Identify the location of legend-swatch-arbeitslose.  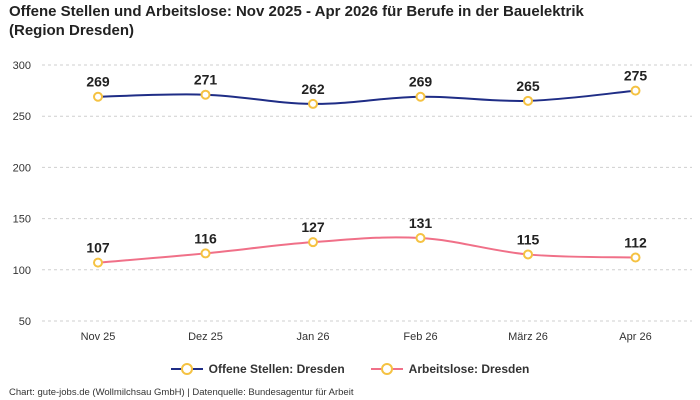
(386, 369).